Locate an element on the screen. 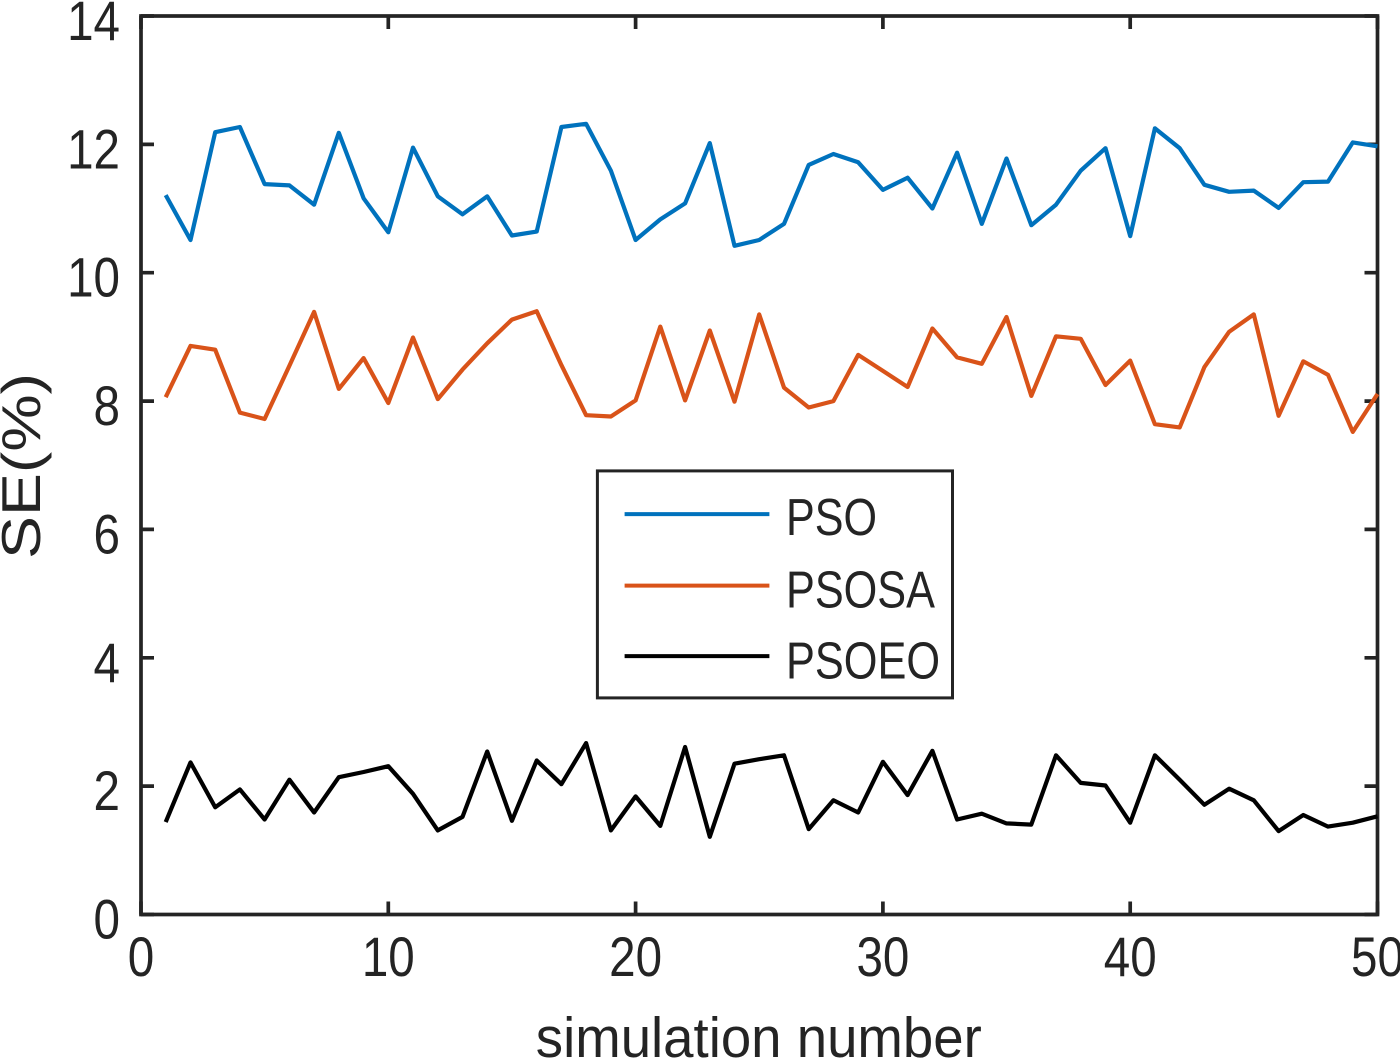 The height and width of the screenshot is (1059, 1400). svg-text: 2 is located at coordinates (107, 790).